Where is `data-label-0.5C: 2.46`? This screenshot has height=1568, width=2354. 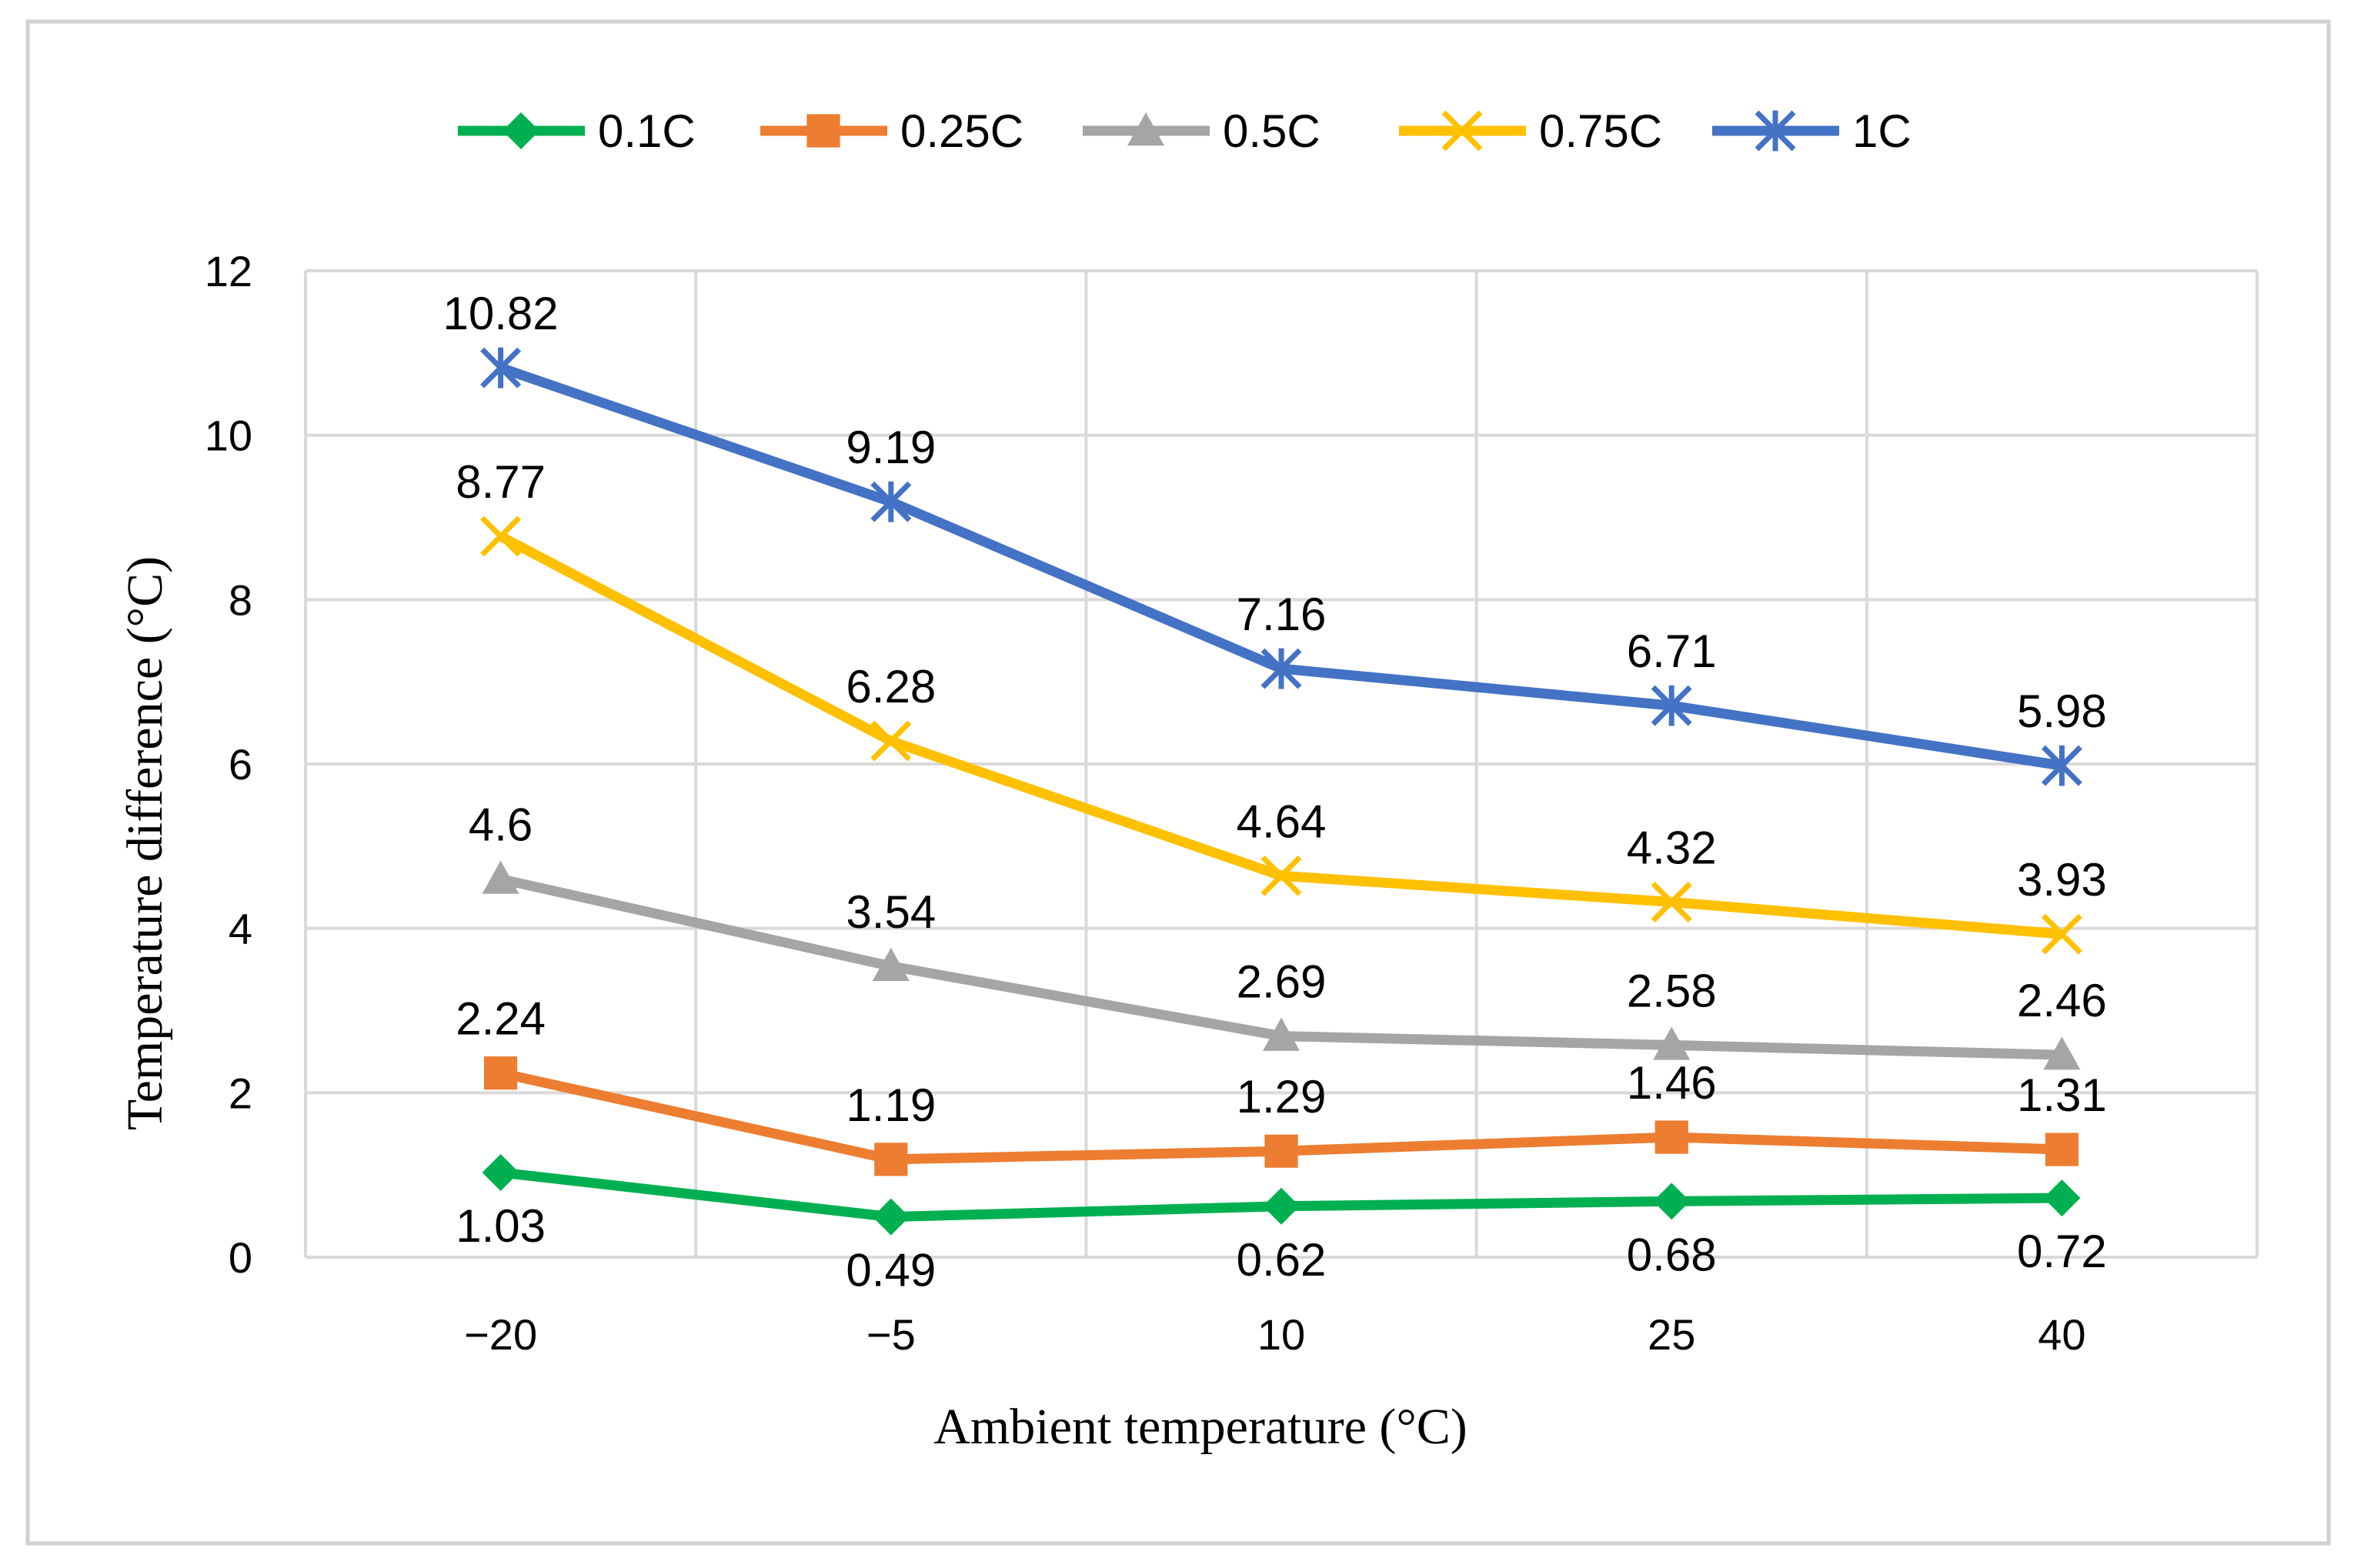 data-label-0.5C: 2.46 is located at coordinates (2062, 1001).